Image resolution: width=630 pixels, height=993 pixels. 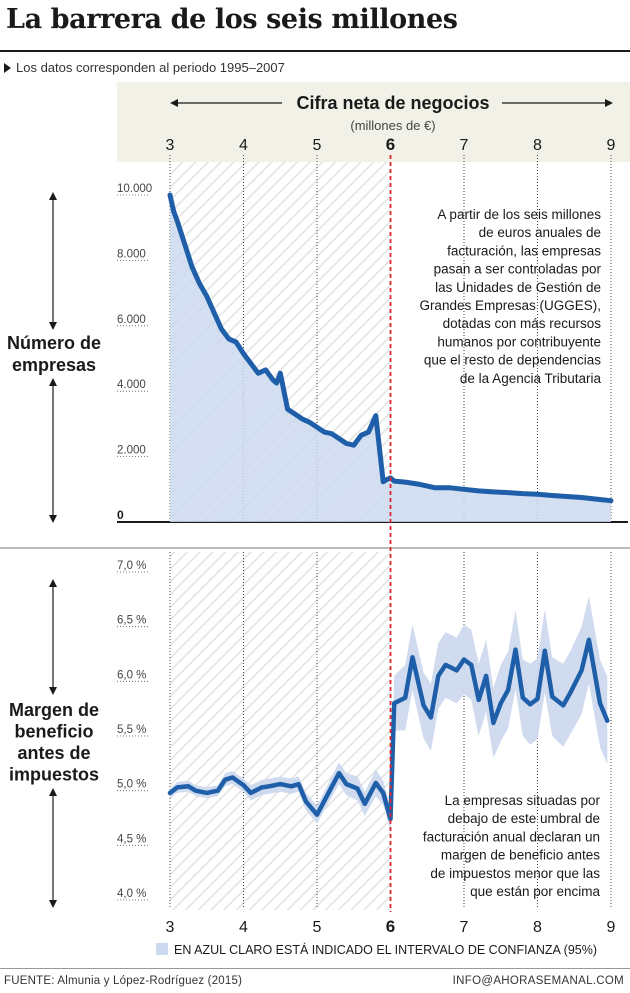 I want to click on y-tick-label-top: 0, so click(x=120, y=515).